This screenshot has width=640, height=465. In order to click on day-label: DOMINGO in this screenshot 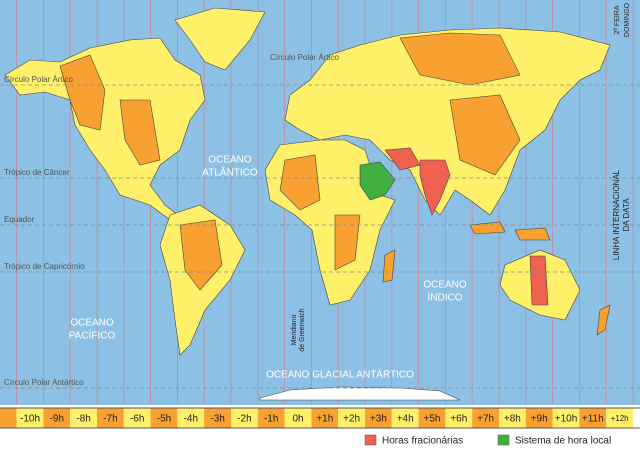, I will do `click(627, 19)`.